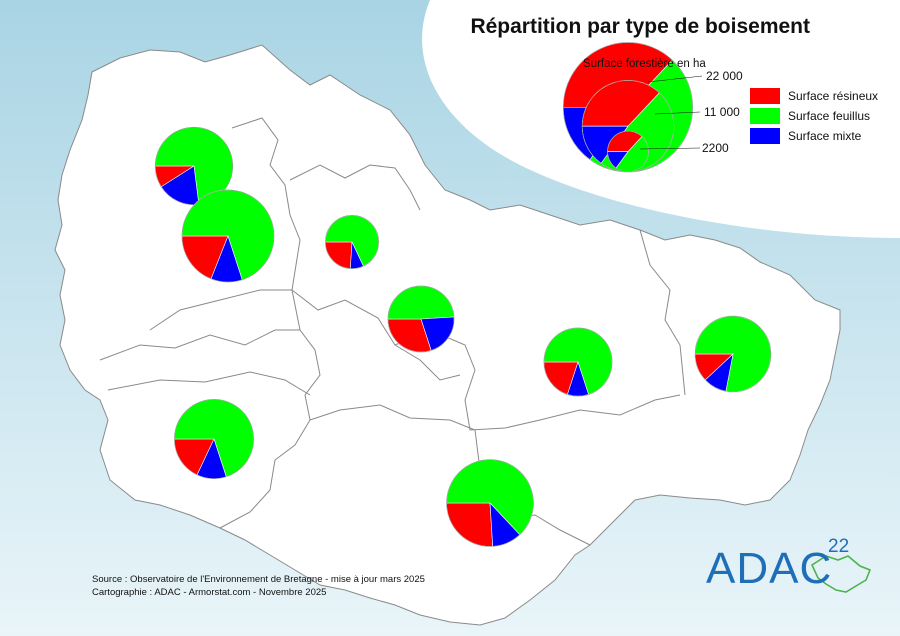 The width and height of the screenshot is (900, 636). I want to click on legend-pie-2-outline, so click(628, 151).